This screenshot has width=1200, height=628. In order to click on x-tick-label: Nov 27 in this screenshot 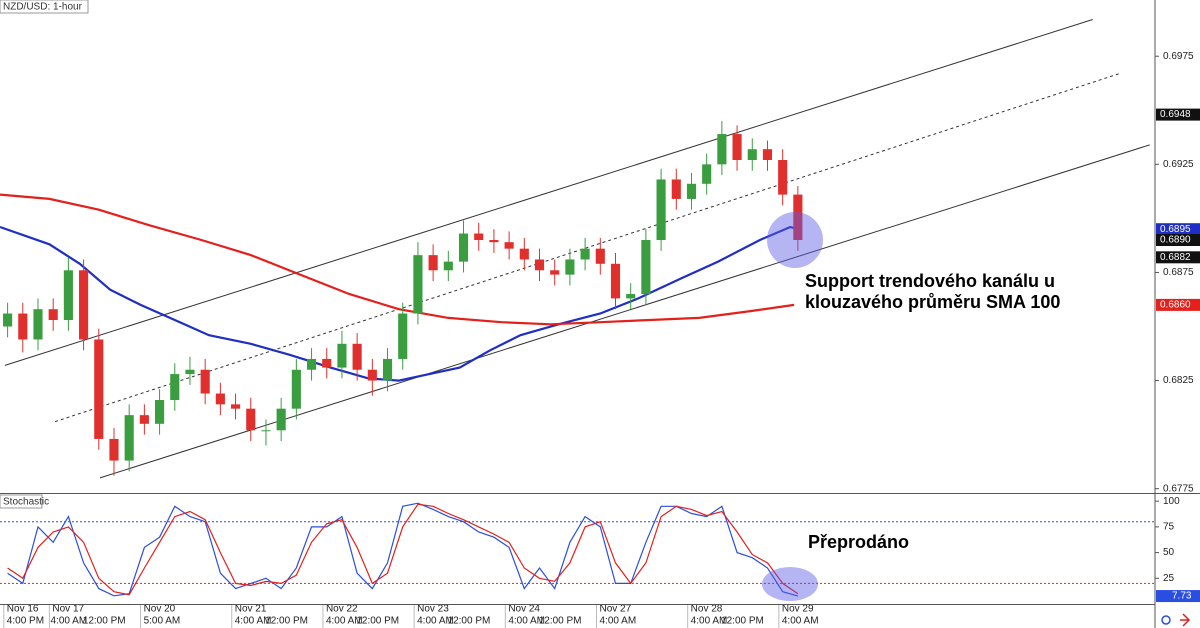, I will do `click(615, 609)`.